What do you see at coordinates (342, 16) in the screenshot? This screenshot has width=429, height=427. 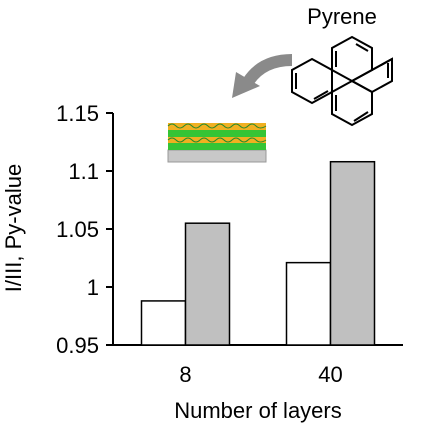 I see `pyrene-label: Pyrene` at bounding box center [342, 16].